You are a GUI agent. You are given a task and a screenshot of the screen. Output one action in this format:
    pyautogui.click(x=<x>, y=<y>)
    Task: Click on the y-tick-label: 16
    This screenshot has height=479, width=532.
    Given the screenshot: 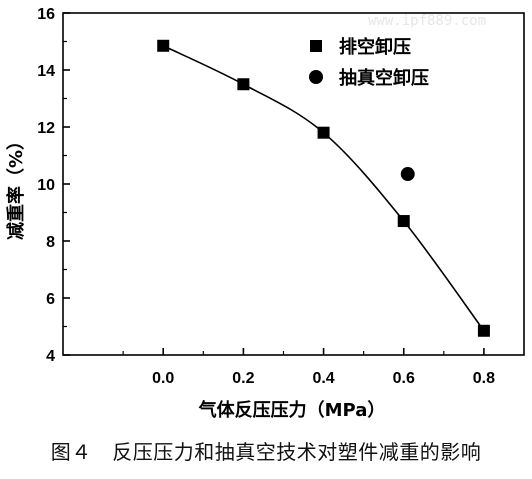 What is the action you would take?
    pyautogui.click(x=46, y=14)
    